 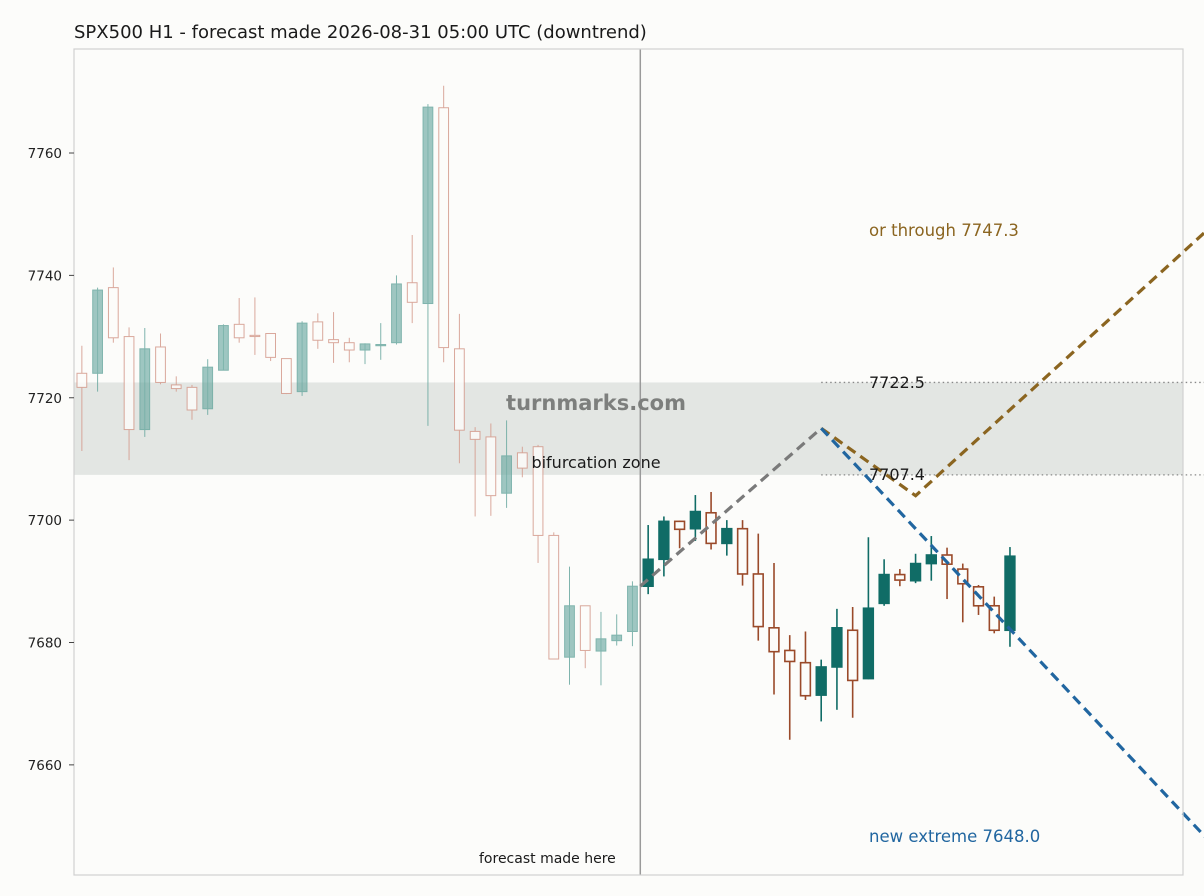 I want to click on lower-target-label: new extreme 7648.0, so click(x=954, y=836).